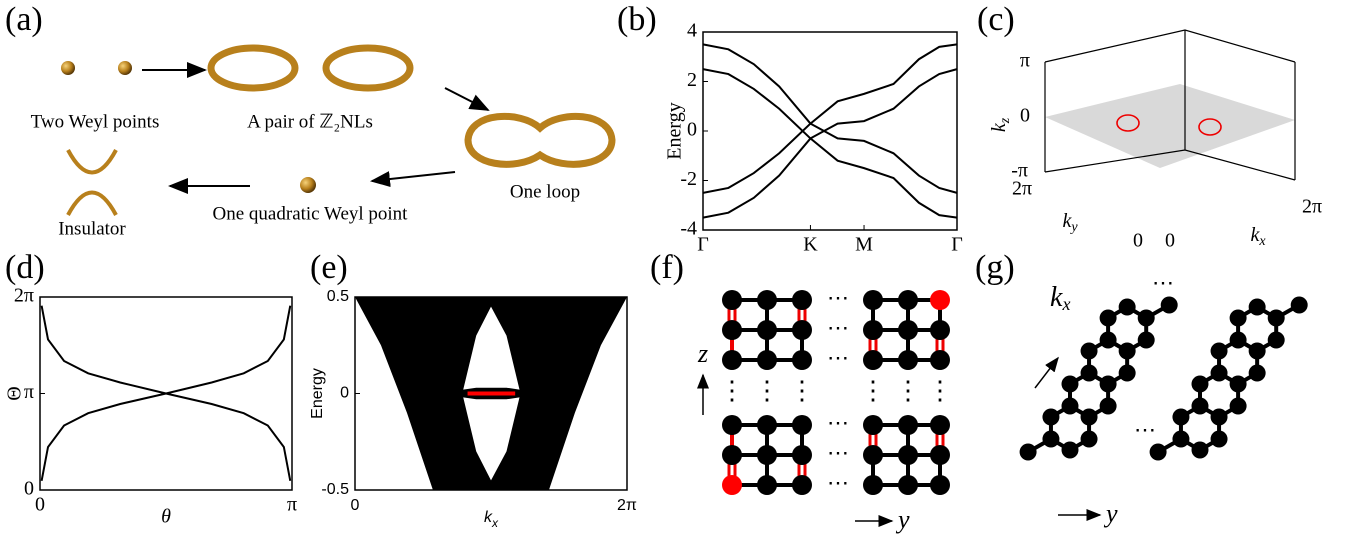 This screenshot has width=1356, height=536. What do you see at coordinates (166, 517) in the screenshot?
I see `x-axis-label: θ` at bounding box center [166, 517].